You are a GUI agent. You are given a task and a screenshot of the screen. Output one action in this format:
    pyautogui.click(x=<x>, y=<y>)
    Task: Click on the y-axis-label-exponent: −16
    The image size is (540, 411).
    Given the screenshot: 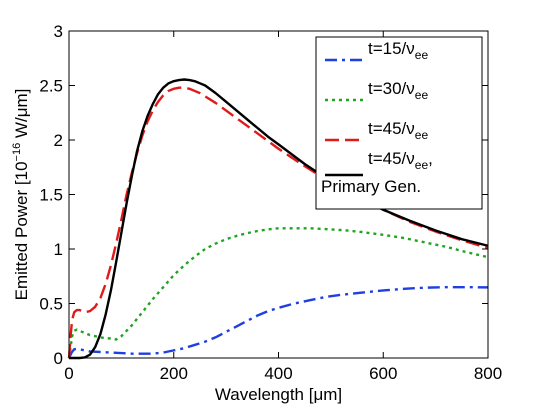 What is the action you would take?
    pyautogui.click(x=17, y=152)
    